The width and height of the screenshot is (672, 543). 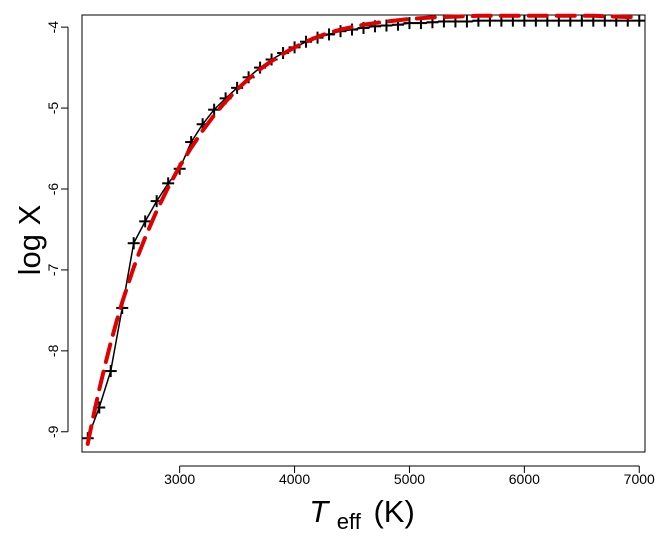 What do you see at coordinates (53, 189) in the screenshot?
I see `y-tick-label: -6` at bounding box center [53, 189].